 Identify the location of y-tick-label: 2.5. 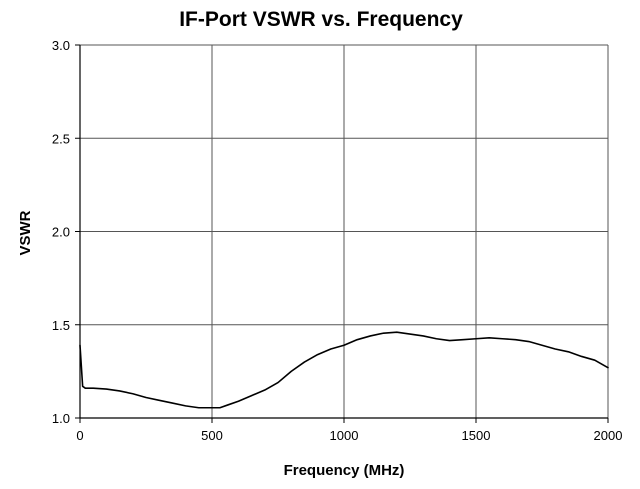
(61, 138).